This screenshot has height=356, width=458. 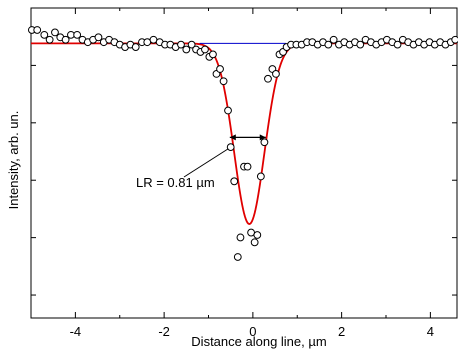 What do you see at coordinates (430, 331) in the screenshot?
I see `x-tick-label: 4` at bounding box center [430, 331].